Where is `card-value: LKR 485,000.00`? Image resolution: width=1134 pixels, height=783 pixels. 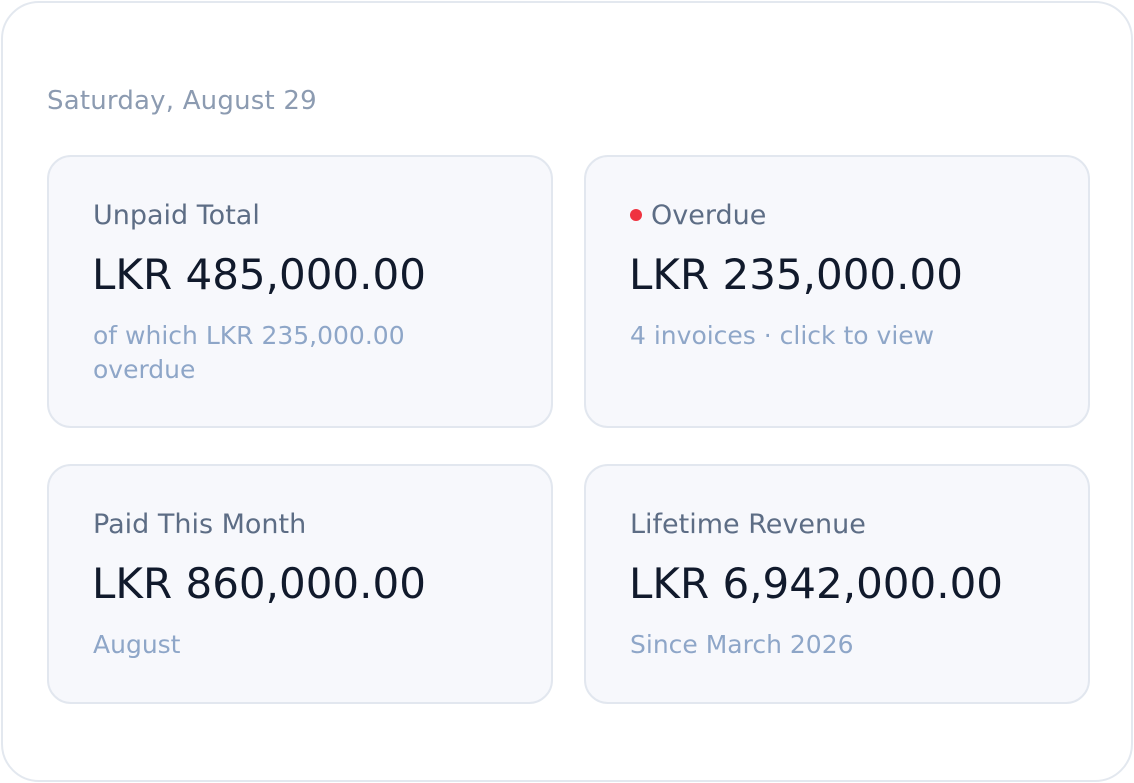
card-value: LKR 485,000.00 is located at coordinates (259, 274).